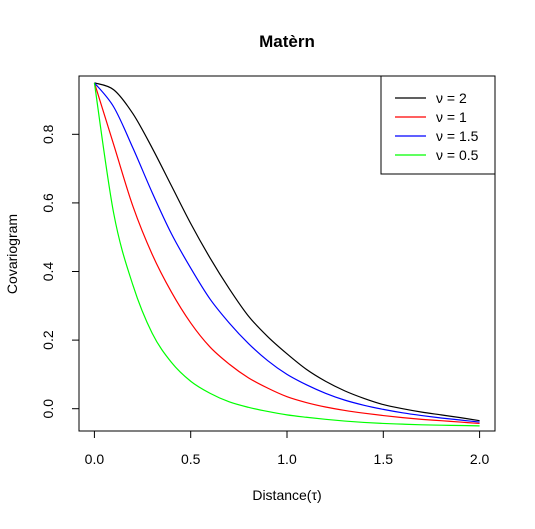  I want to click on legend-label: ν = 2, so click(451, 98).